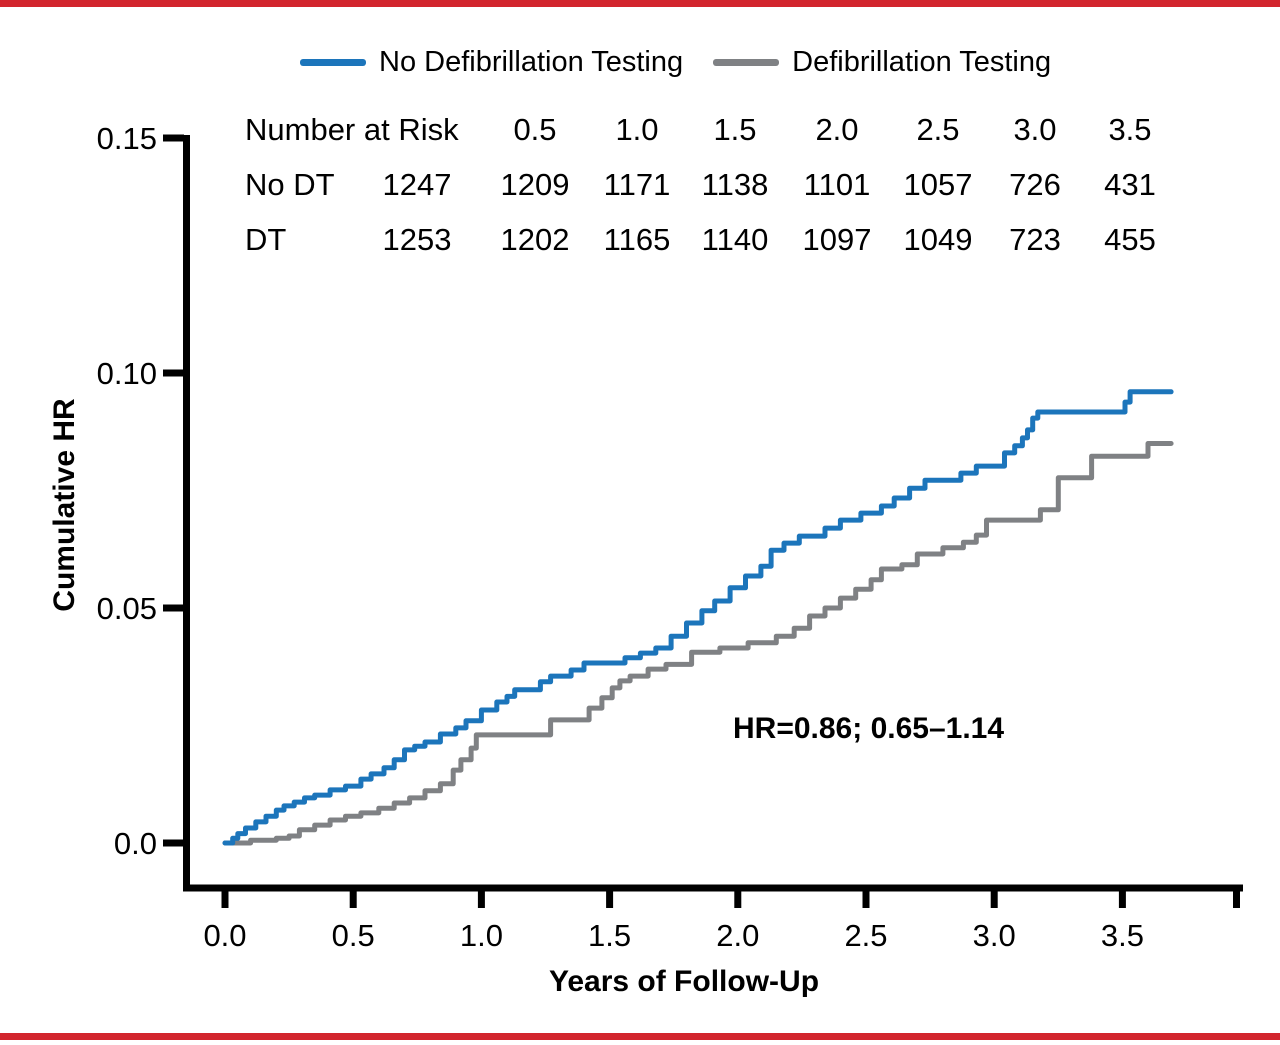  Describe the element at coordinates (333, 62) in the screenshot. I see `no-dt-line-swatch` at that location.